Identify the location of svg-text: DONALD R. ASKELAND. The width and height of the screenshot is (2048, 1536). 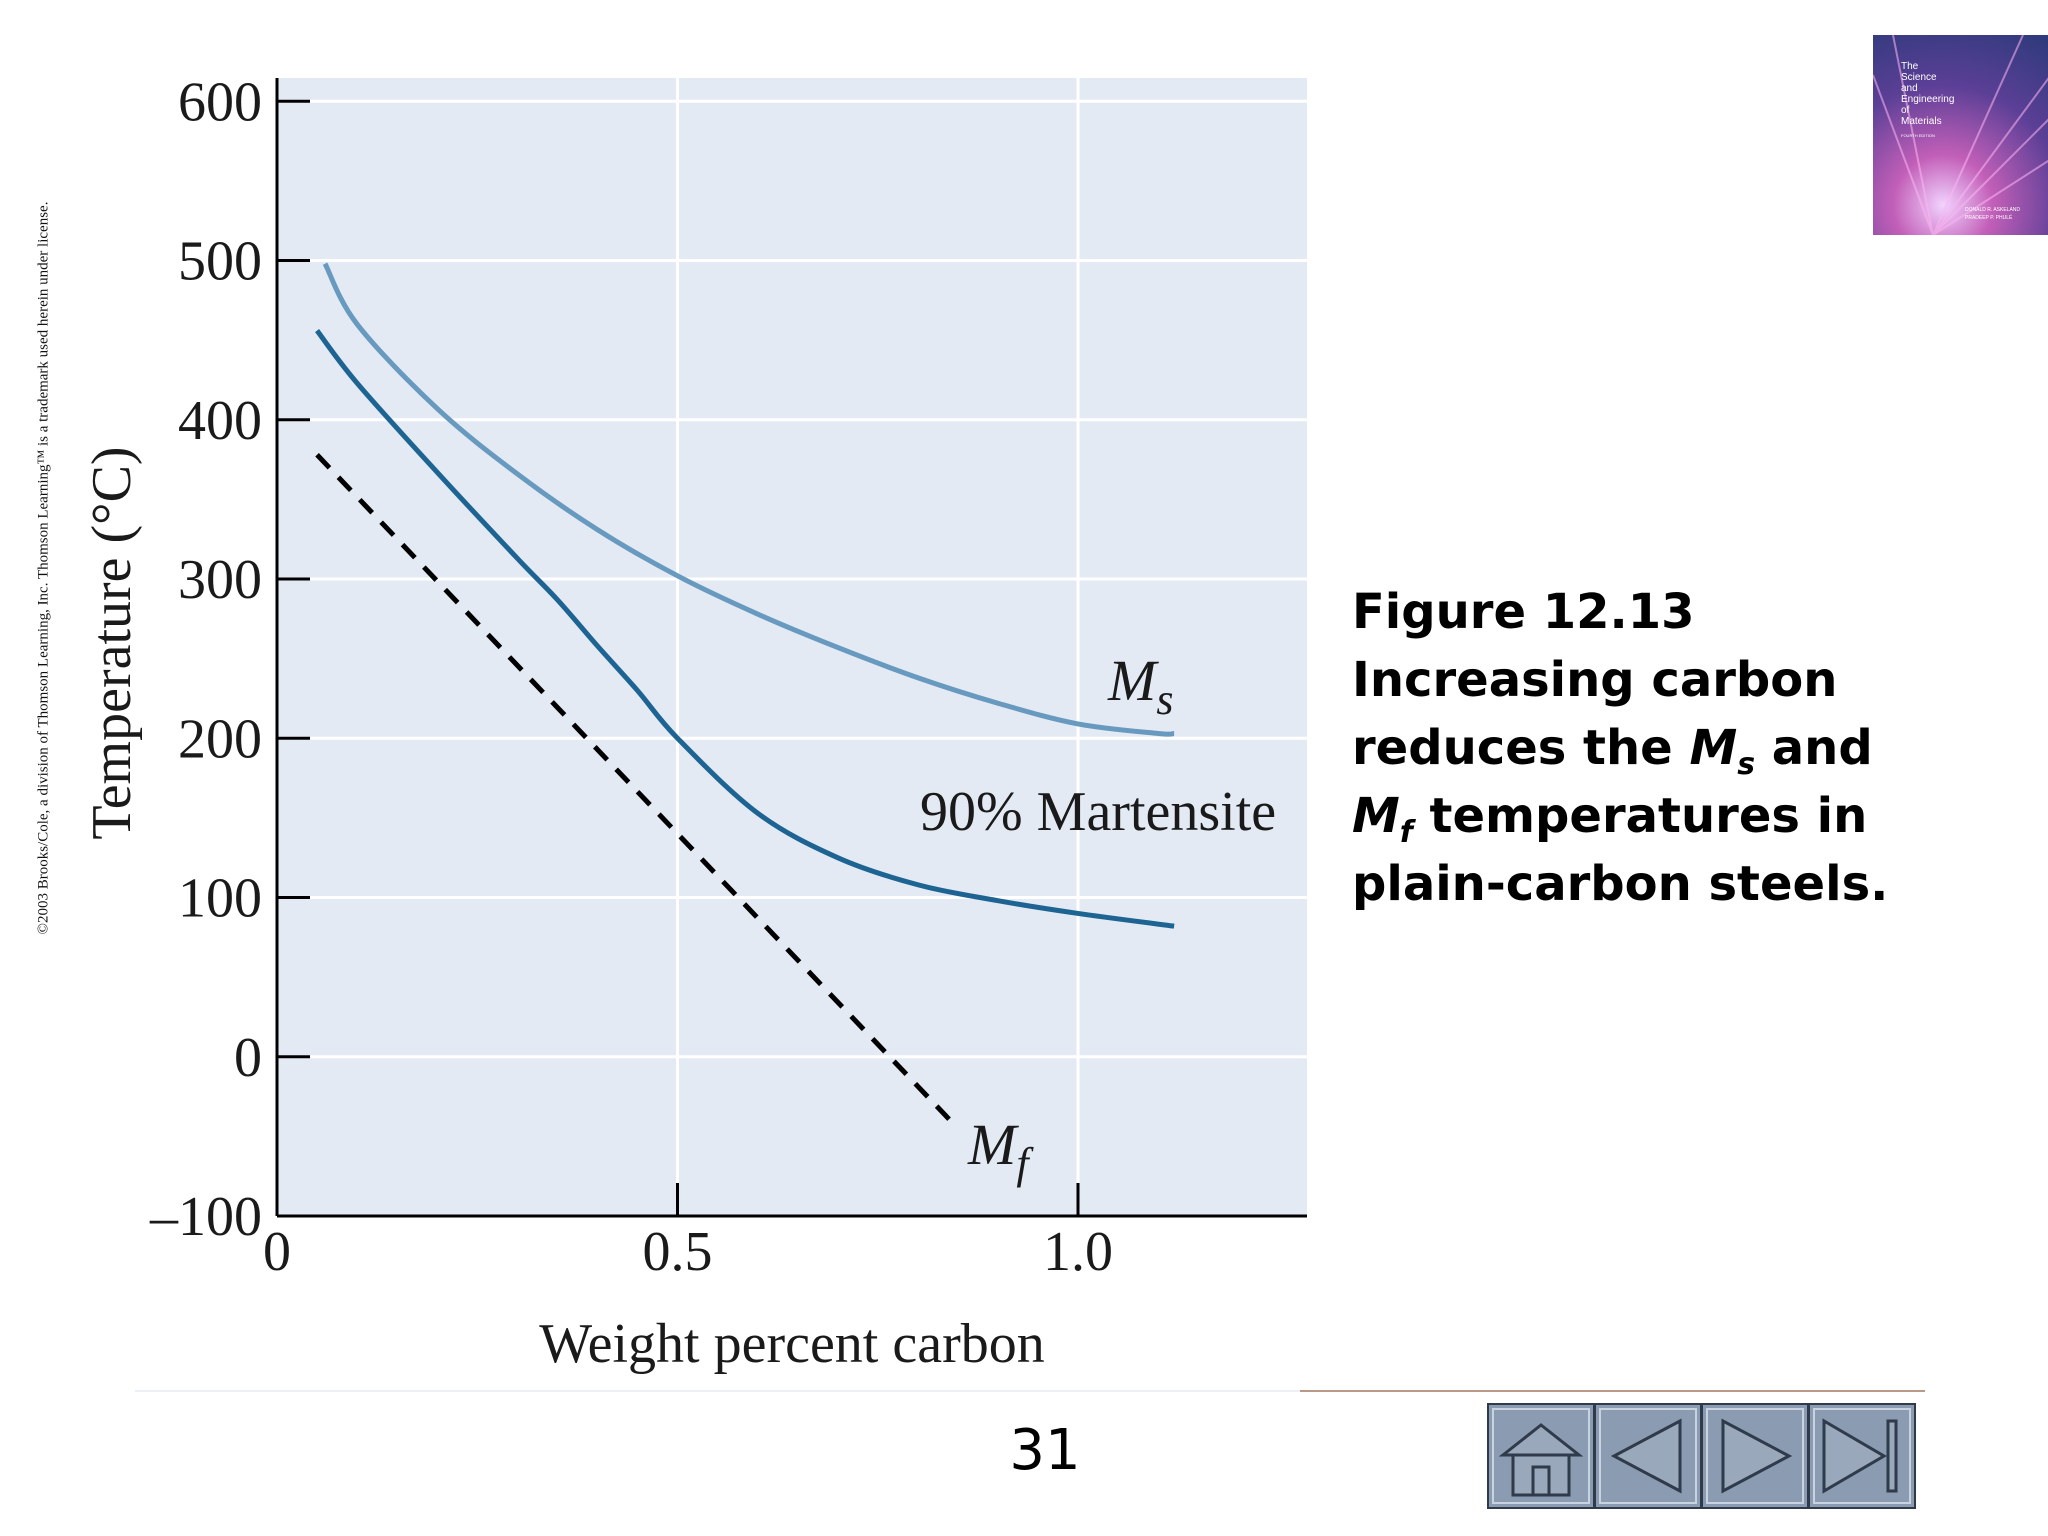
(1992, 210).